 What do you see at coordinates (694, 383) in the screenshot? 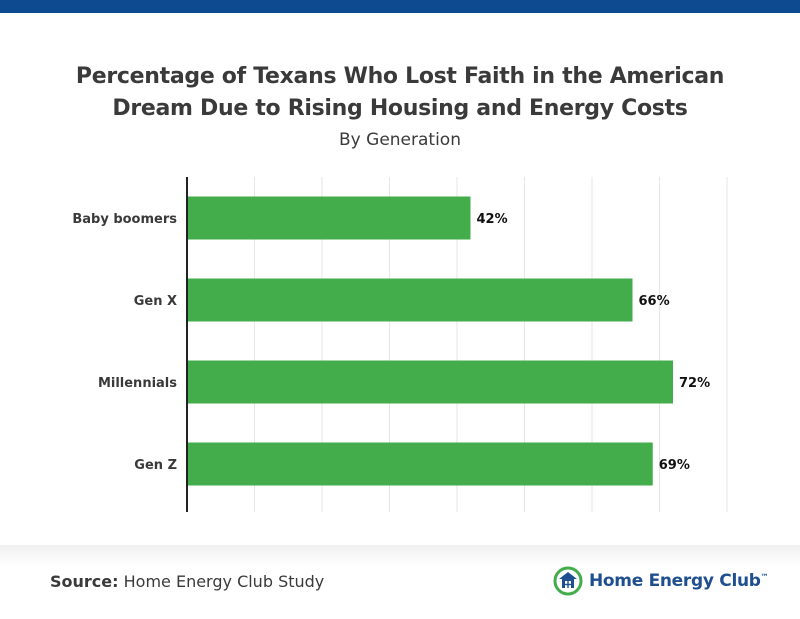
I see `data-label: 72%` at bounding box center [694, 383].